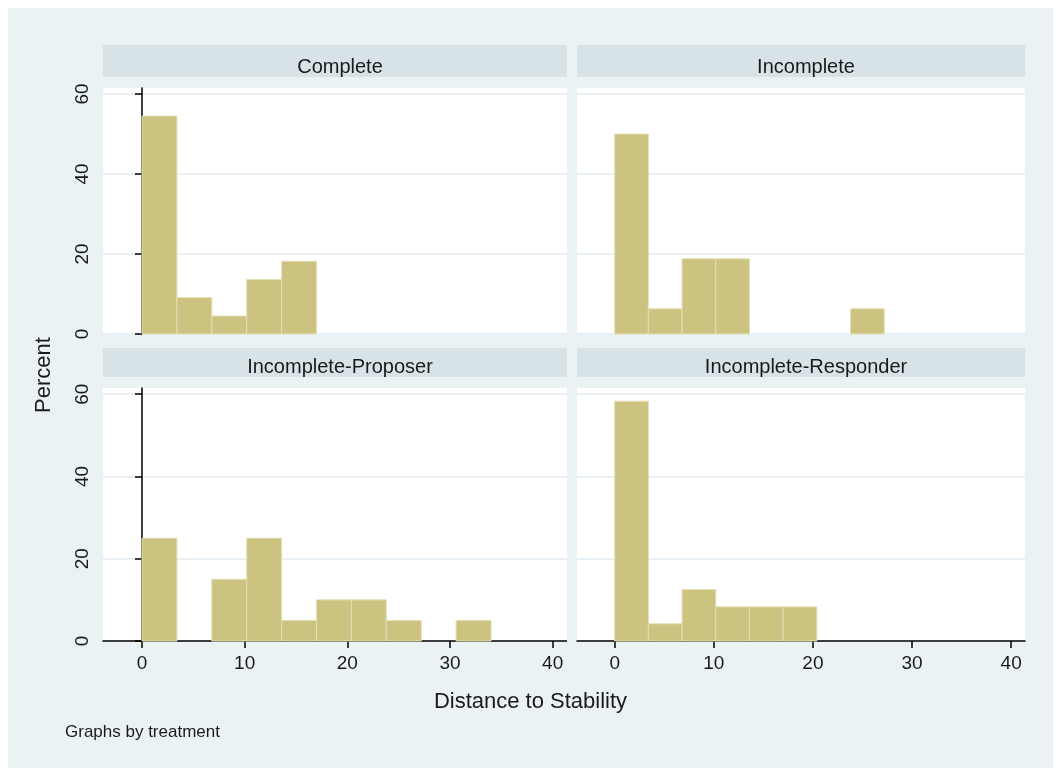  What do you see at coordinates (530, 701) in the screenshot?
I see `x-axis-title: Distance to Stability` at bounding box center [530, 701].